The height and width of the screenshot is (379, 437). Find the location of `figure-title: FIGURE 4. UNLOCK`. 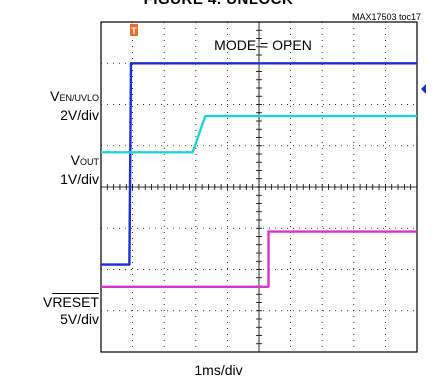

figure-title: FIGURE 4. UNLOCK is located at coordinates (218, 4).